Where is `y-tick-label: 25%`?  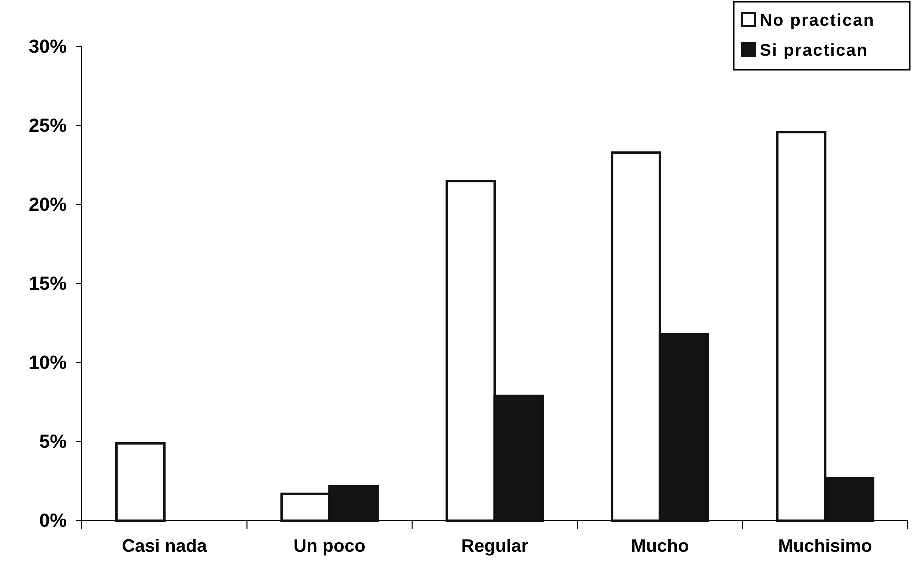 y-tick-label: 25% is located at coordinates (48, 127).